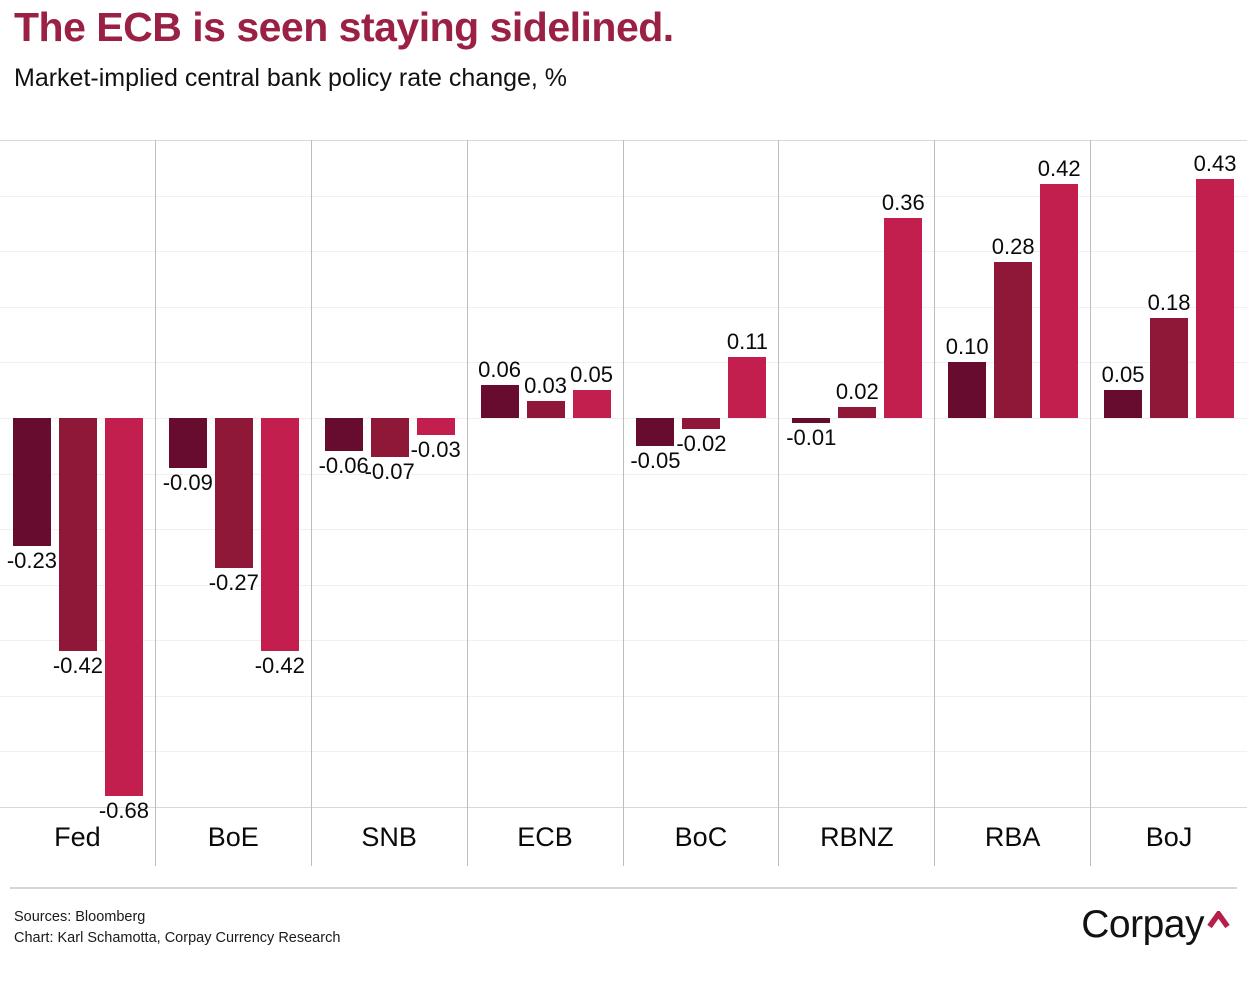  Describe the element at coordinates (77, 837) in the screenshot. I see `category-label: Fed` at that location.